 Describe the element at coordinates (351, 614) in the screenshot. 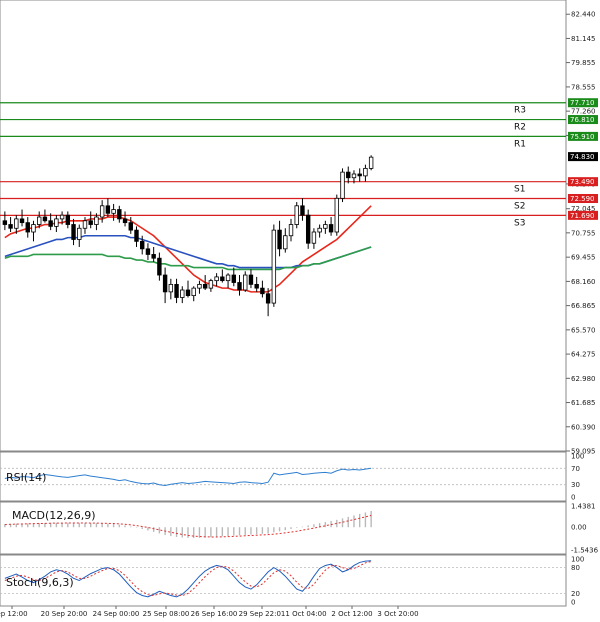

I see `time-tick-label: 2 Oct 12:00` at that location.